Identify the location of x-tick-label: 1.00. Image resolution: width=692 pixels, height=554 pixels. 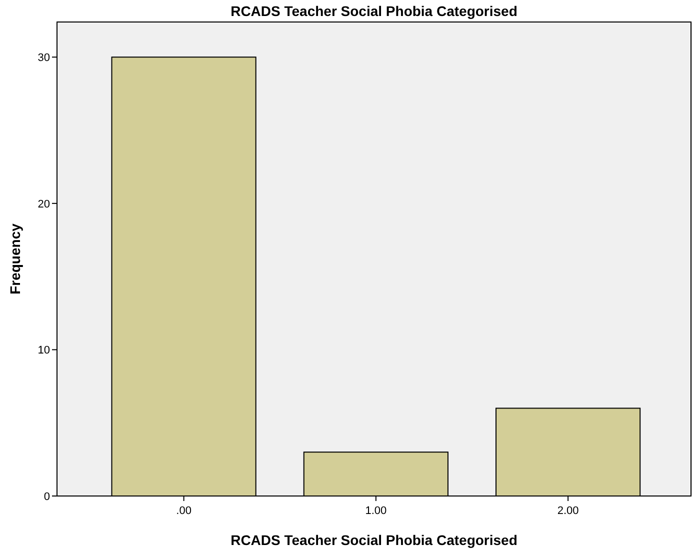
(376, 511).